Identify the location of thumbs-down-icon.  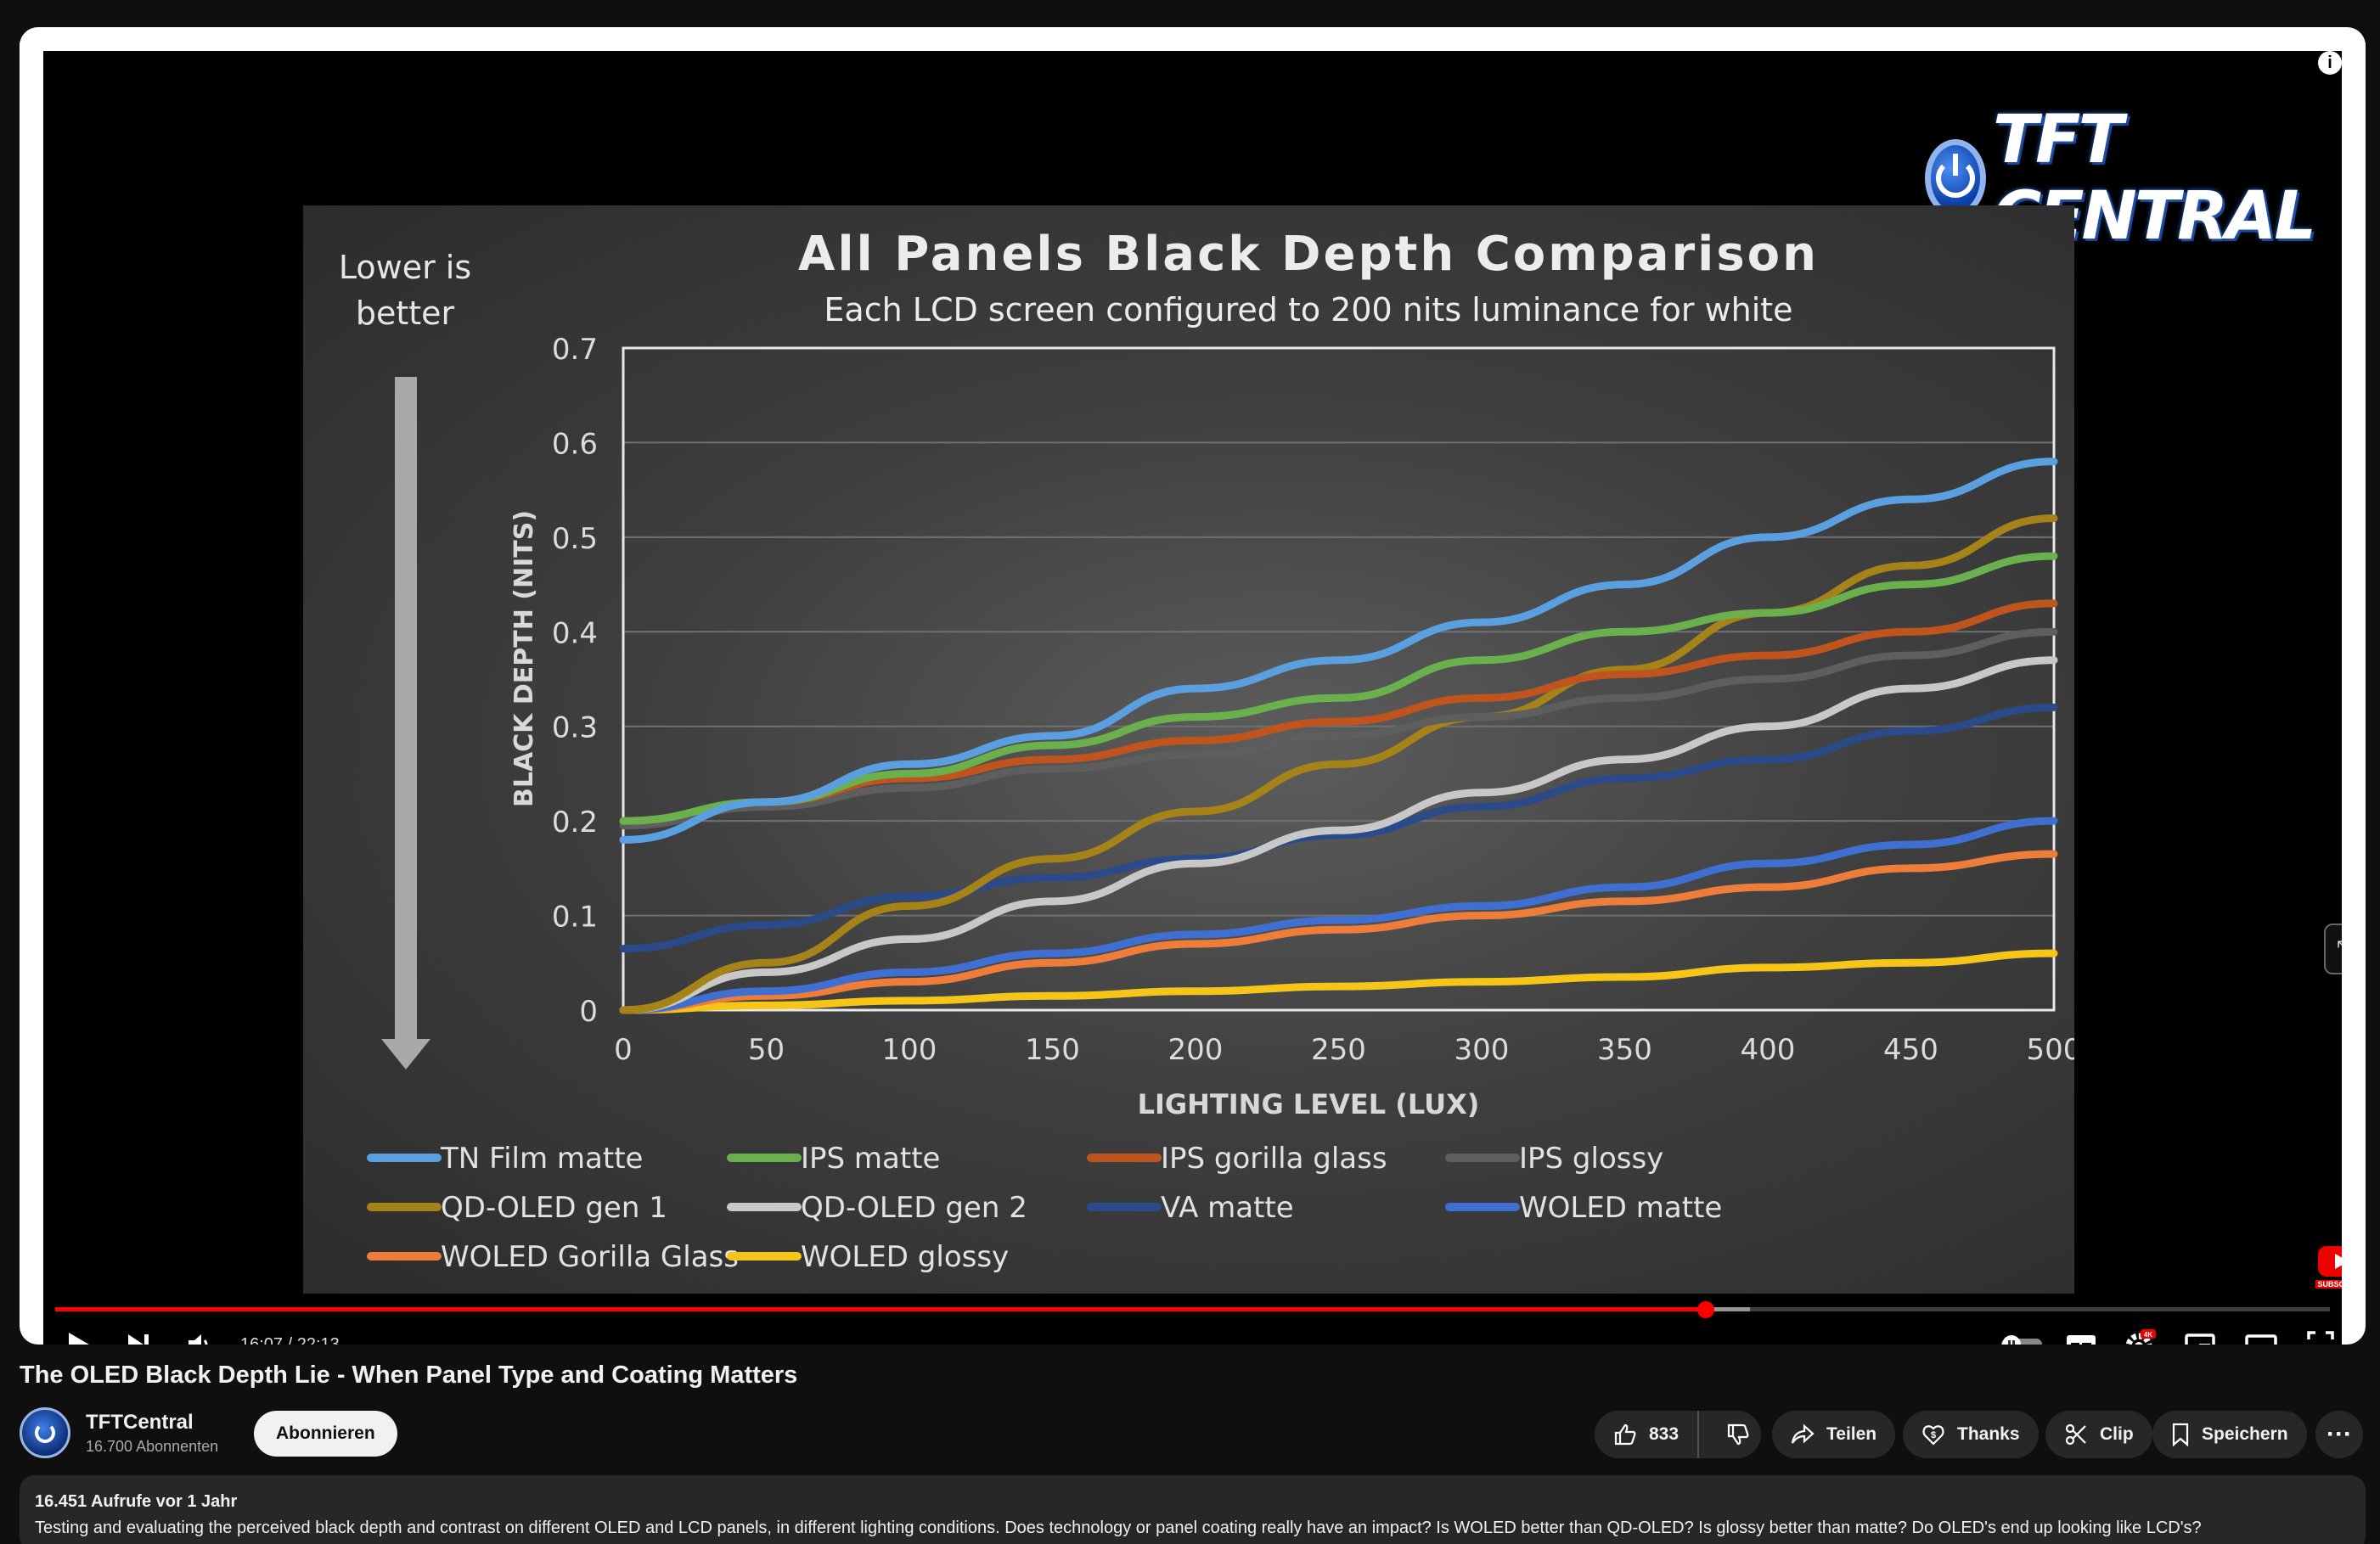
(1738, 1434).